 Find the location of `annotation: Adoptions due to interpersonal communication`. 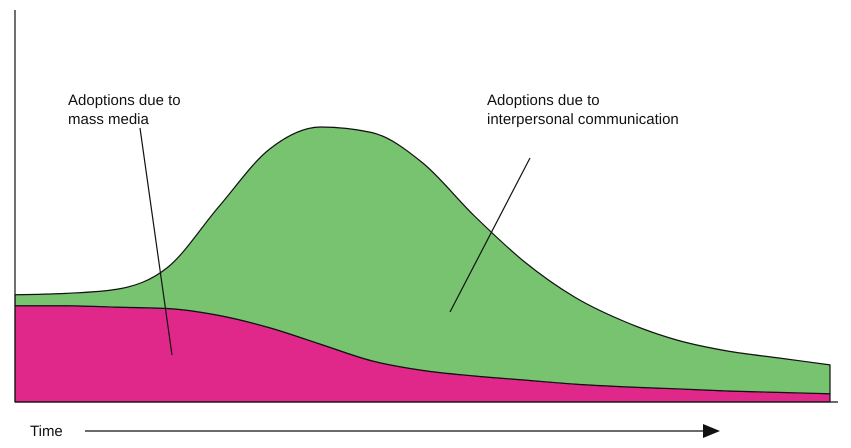

annotation: Adoptions due to interpersonal communication is located at coordinates (583, 110).